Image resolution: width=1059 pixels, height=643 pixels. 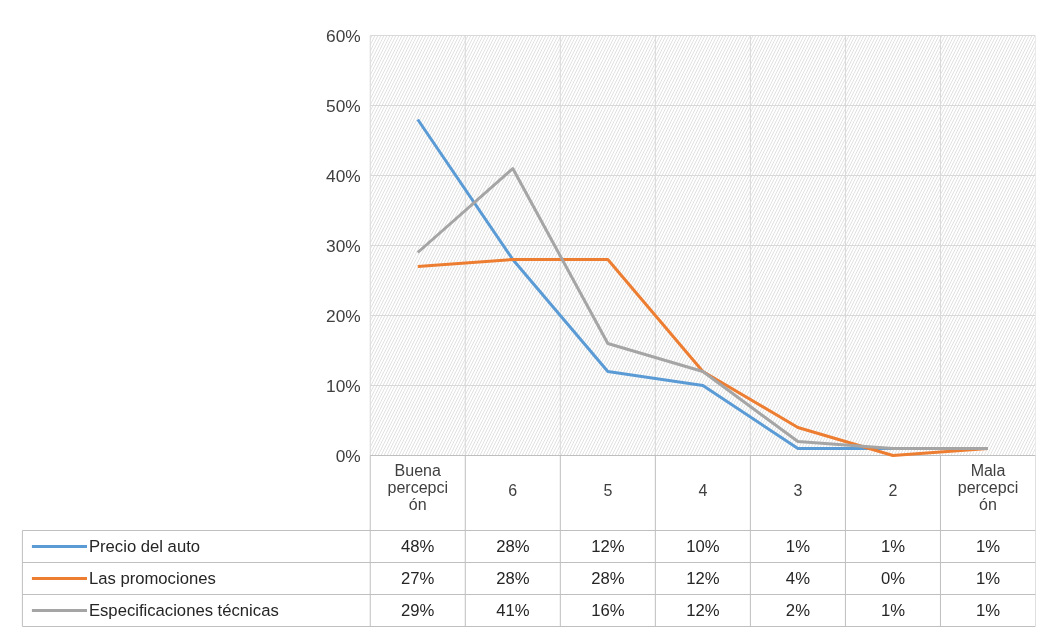 I want to click on data-label: 2%, so click(x=798, y=610).